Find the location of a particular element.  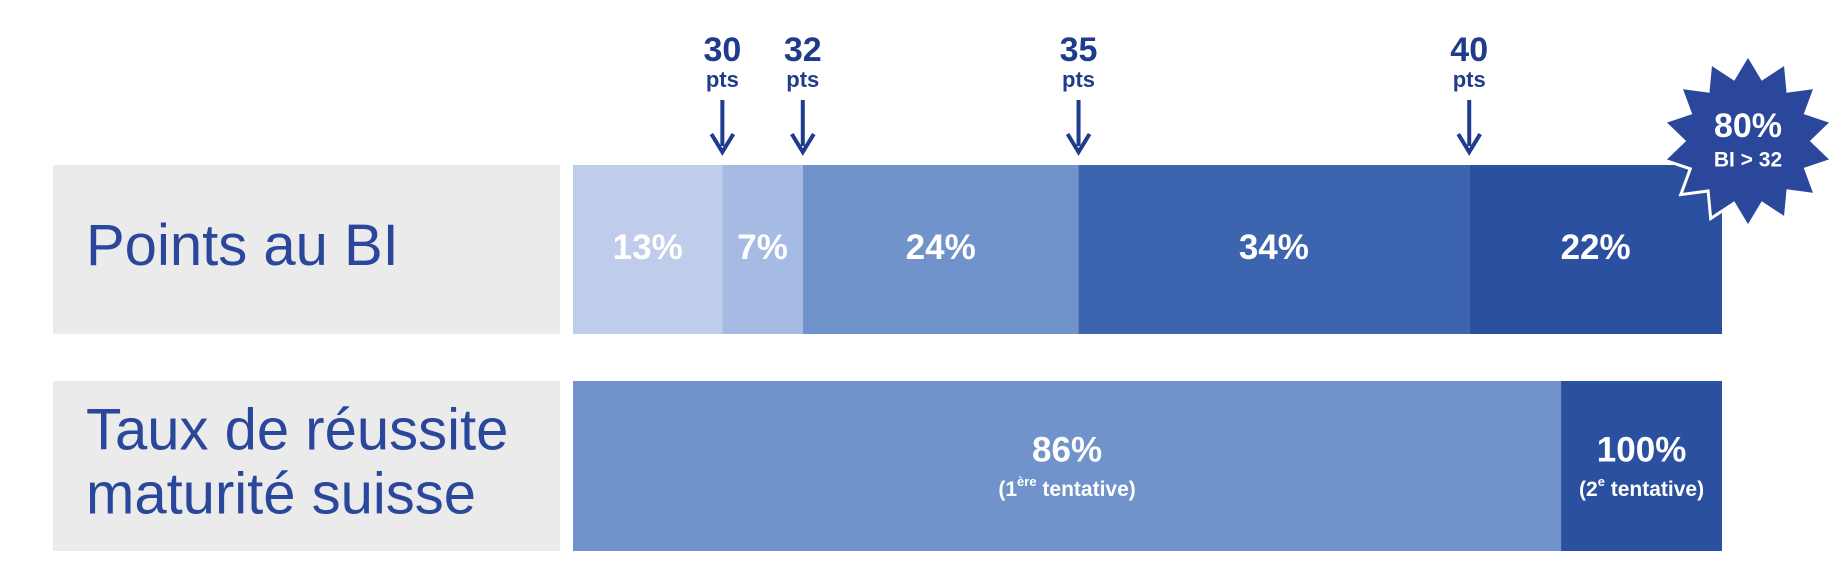

note-part: (1 is located at coordinates (1007, 489).